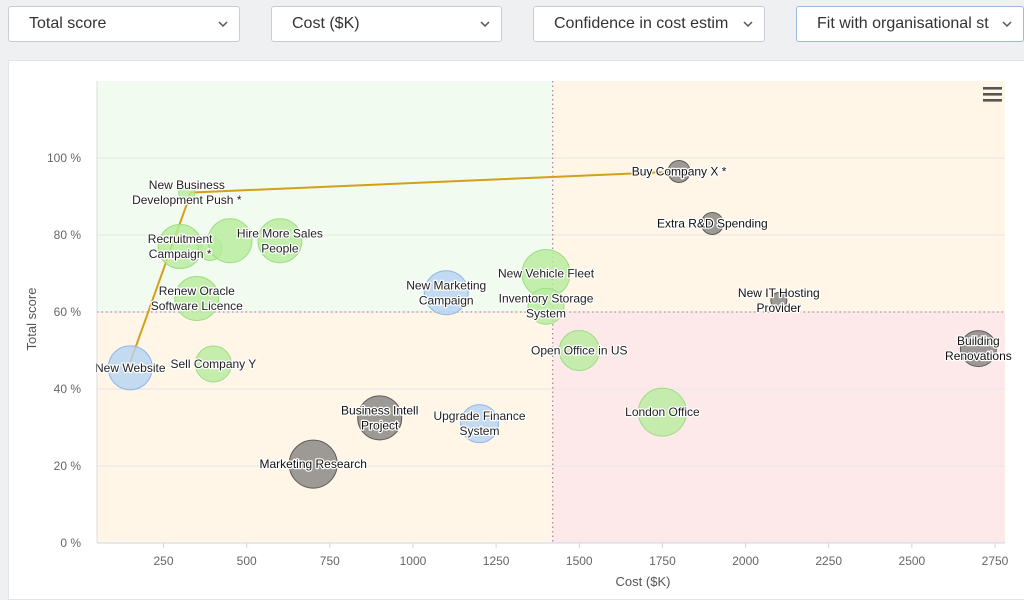 This screenshot has height=600, width=1024. What do you see at coordinates (64, 158) in the screenshot?
I see `y-tick-label: 100 %` at bounding box center [64, 158].